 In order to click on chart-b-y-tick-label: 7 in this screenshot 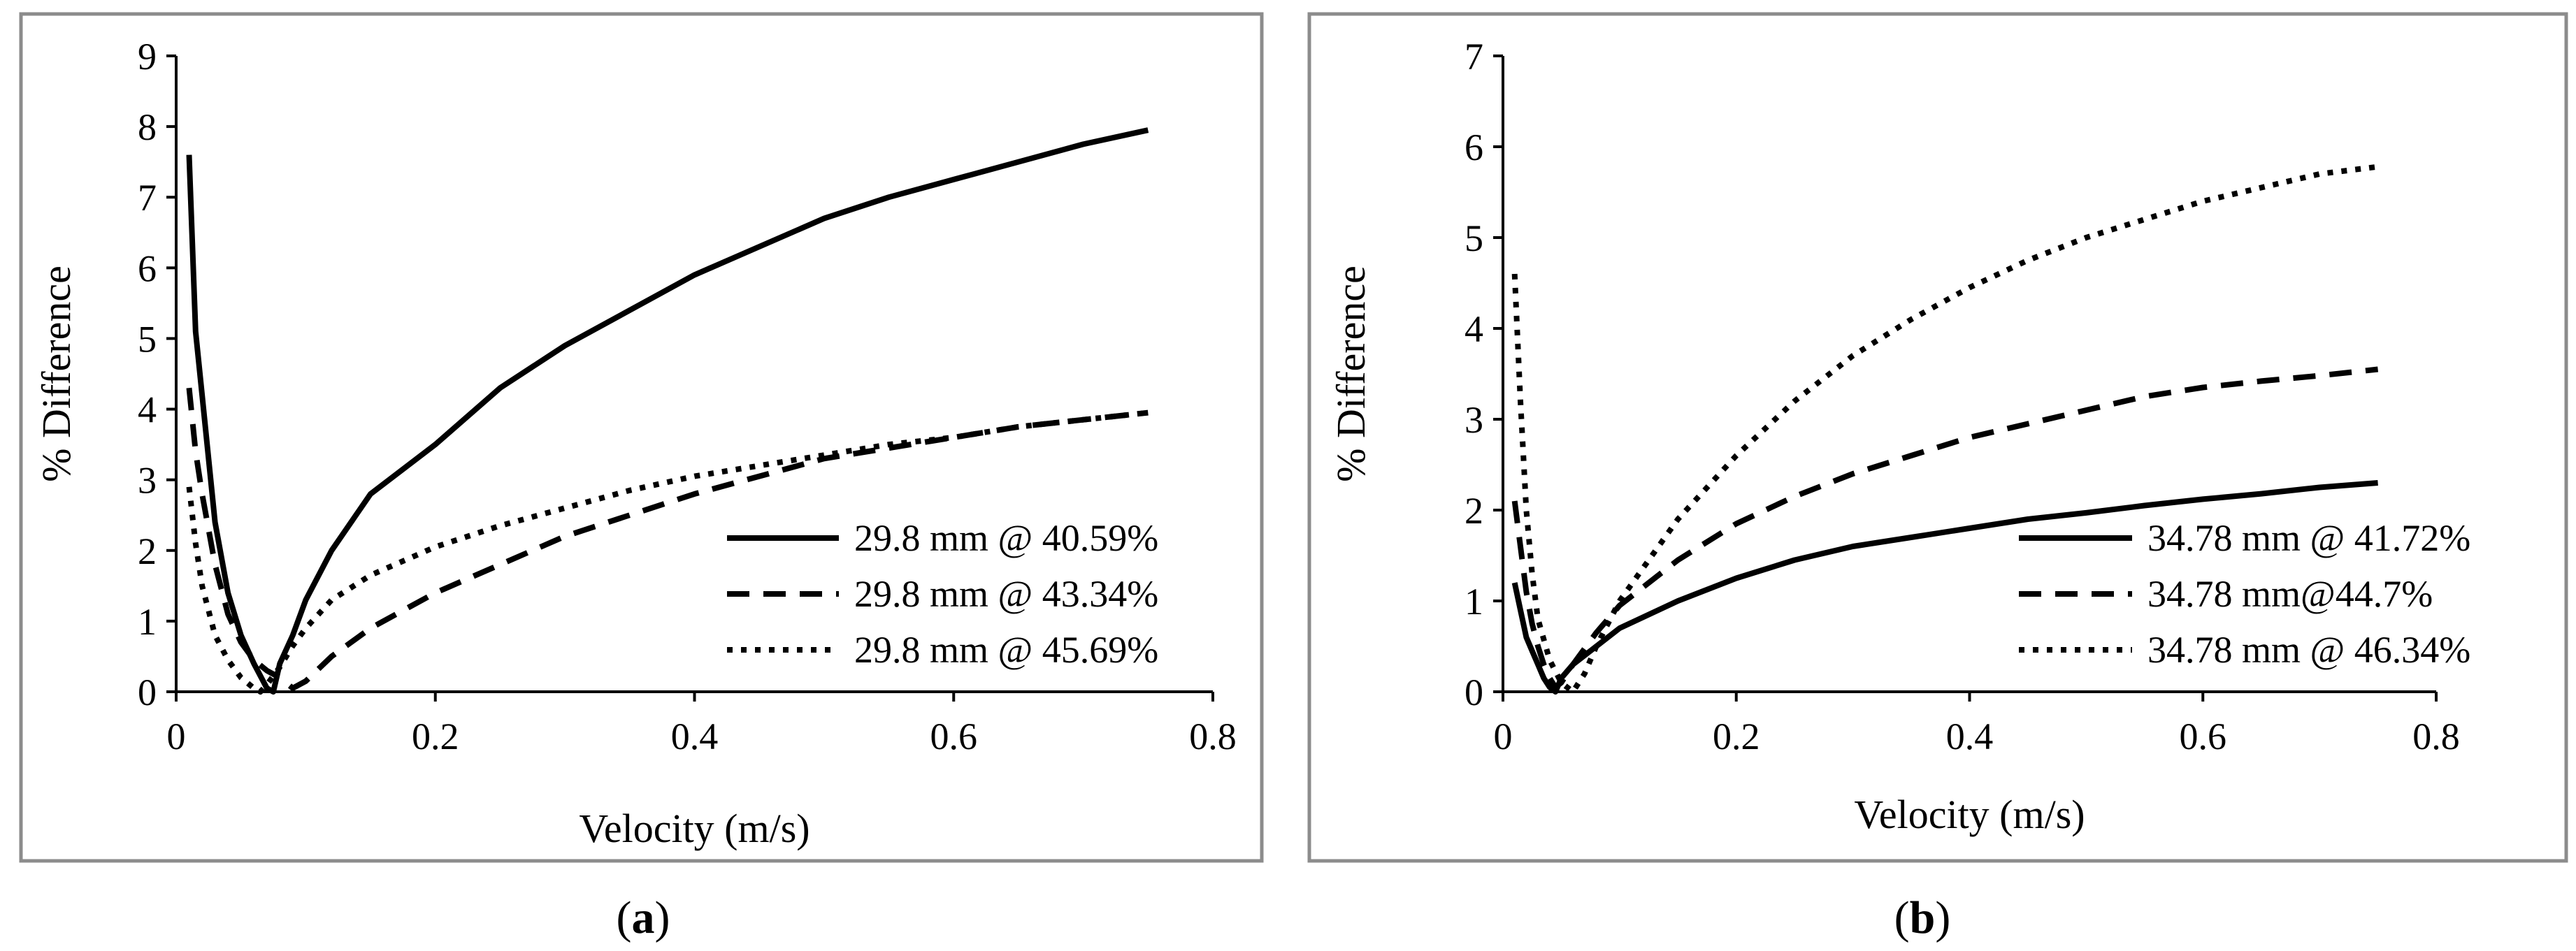, I will do `click(1474, 57)`.